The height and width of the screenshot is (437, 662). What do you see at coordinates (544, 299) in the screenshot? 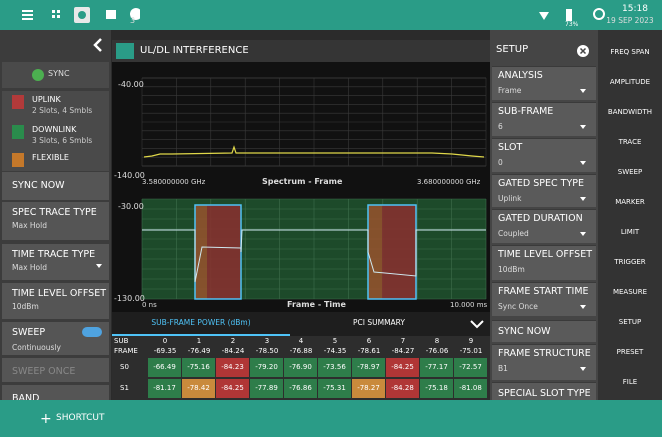
I see `setup-button: FRAME START TIME Sync Once` at bounding box center [544, 299].